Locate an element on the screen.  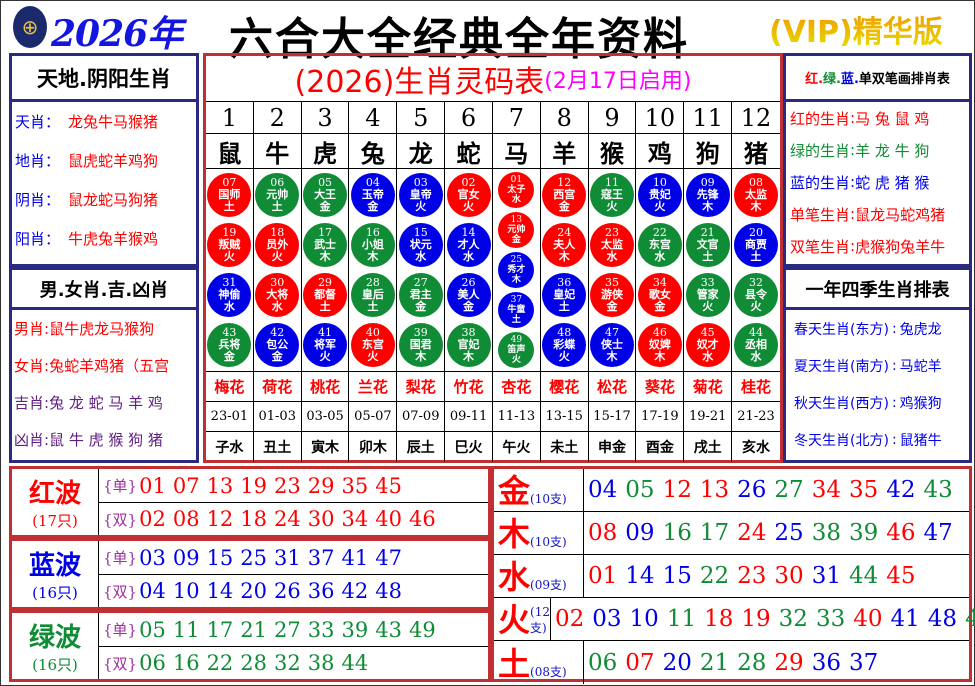
flower-row-cell: 杏花 is located at coordinates (517, 386).